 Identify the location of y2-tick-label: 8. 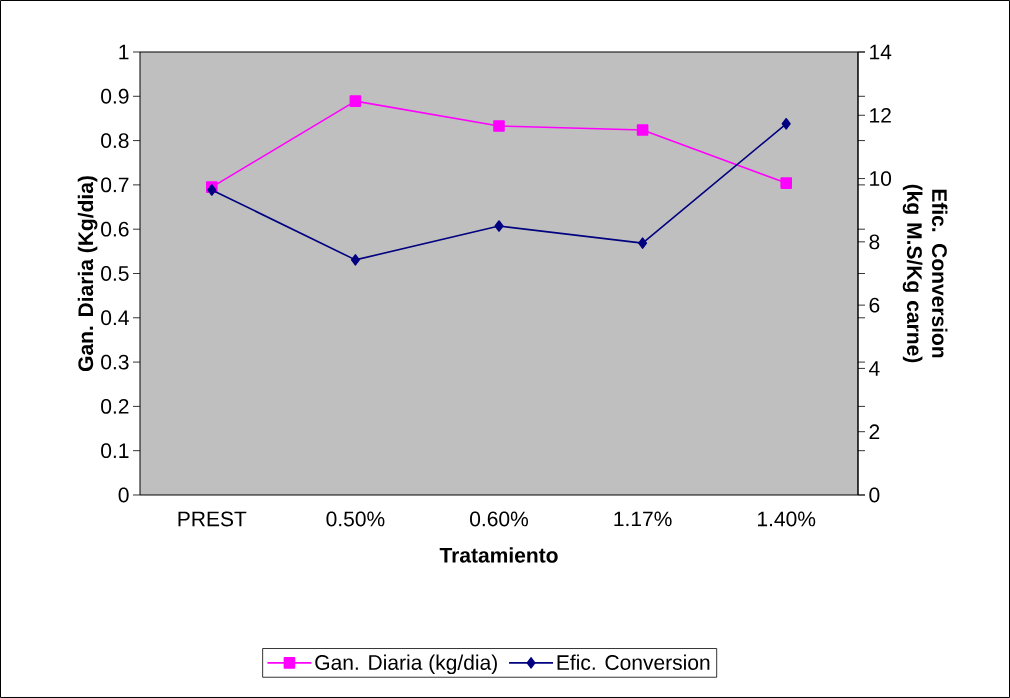
(874, 242).